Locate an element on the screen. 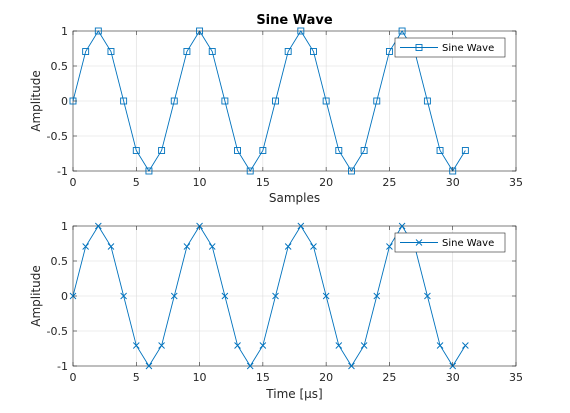 This screenshot has width=570, height=413. legend-entry-bottom: Sine Wave is located at coordinates (468, 243).